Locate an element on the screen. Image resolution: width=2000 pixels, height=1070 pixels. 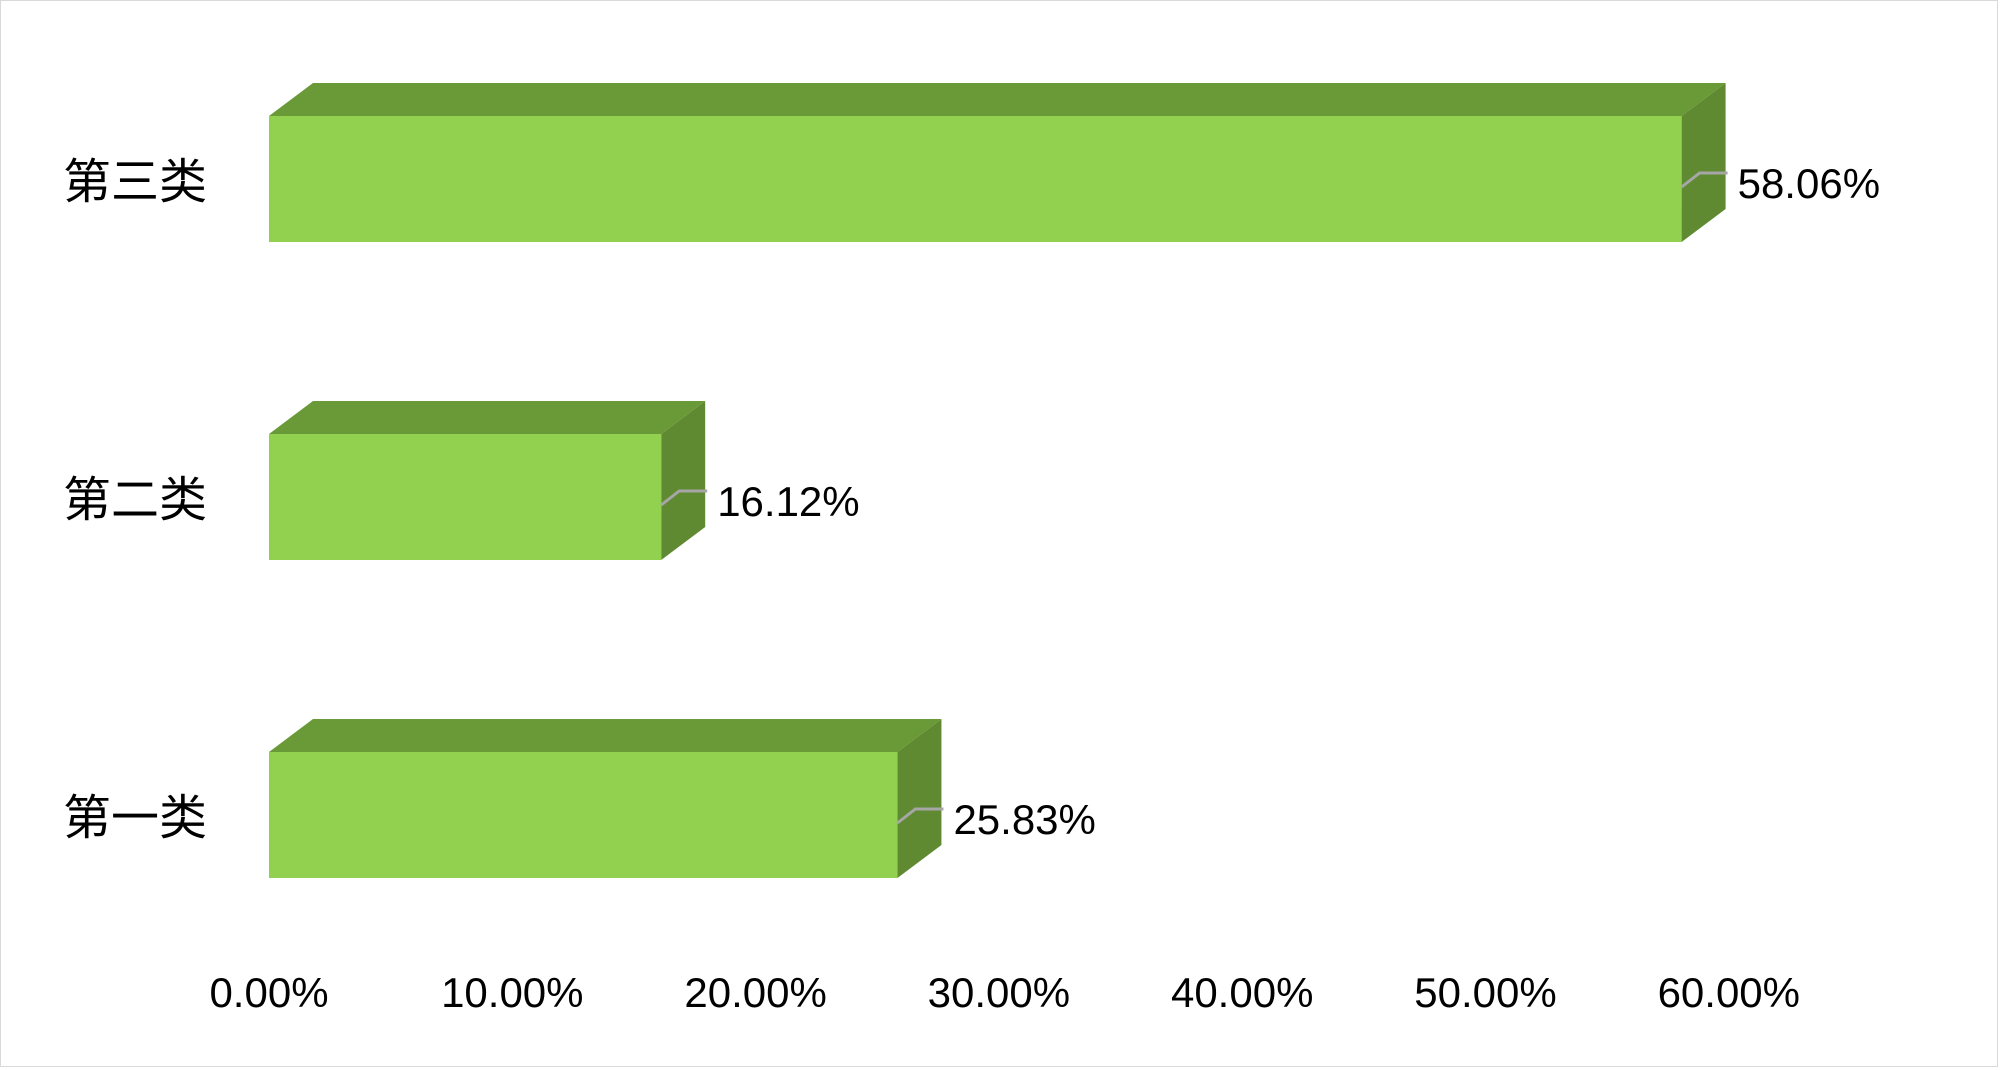
x-tick-label: 30.00% is located at coordinates (999, 992).